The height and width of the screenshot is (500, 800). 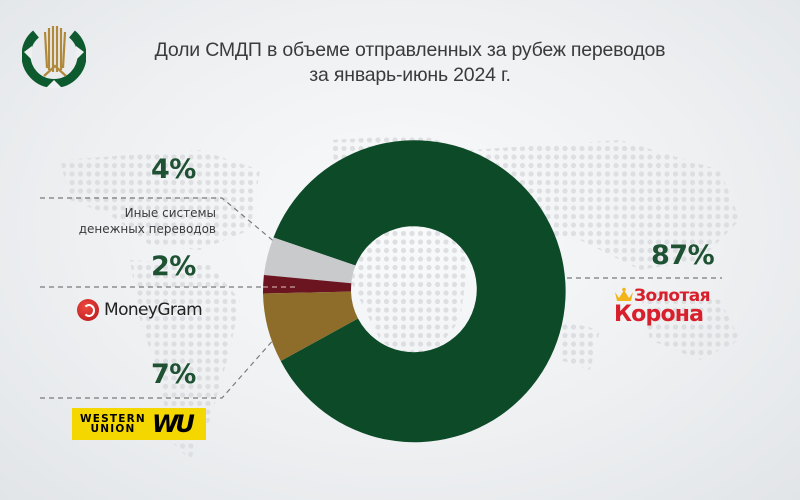 What do you see at coordinates (309, 260) in the screenshot?
I see `segment-other-systems` at bounding box center [309, 260].